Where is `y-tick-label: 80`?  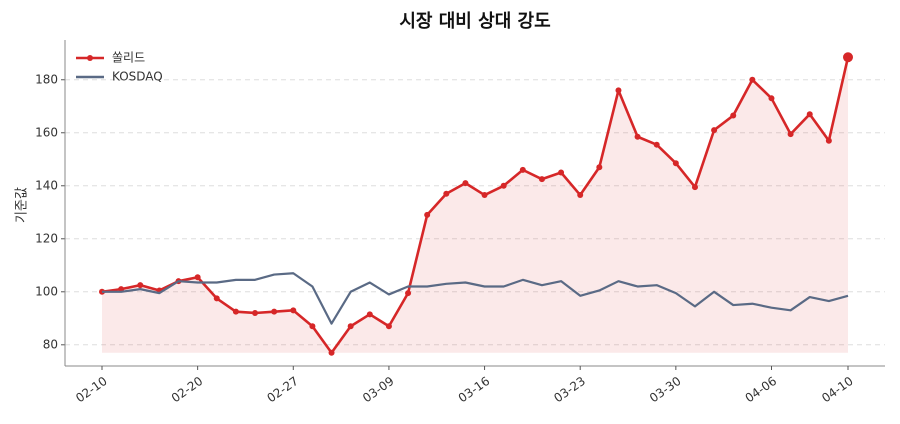
y-tick-label: 80 is located at coordinates (50, 344).